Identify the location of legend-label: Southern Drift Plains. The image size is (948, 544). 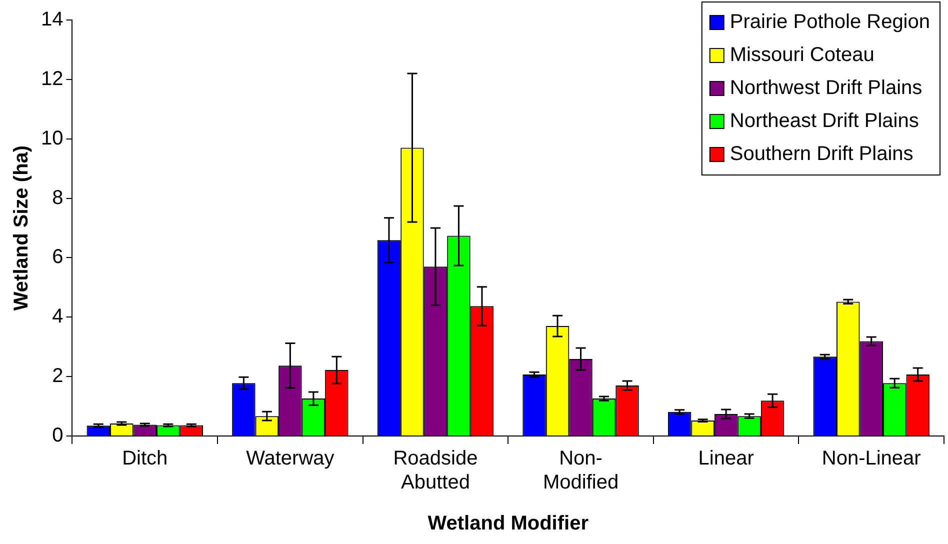
(822, 154).